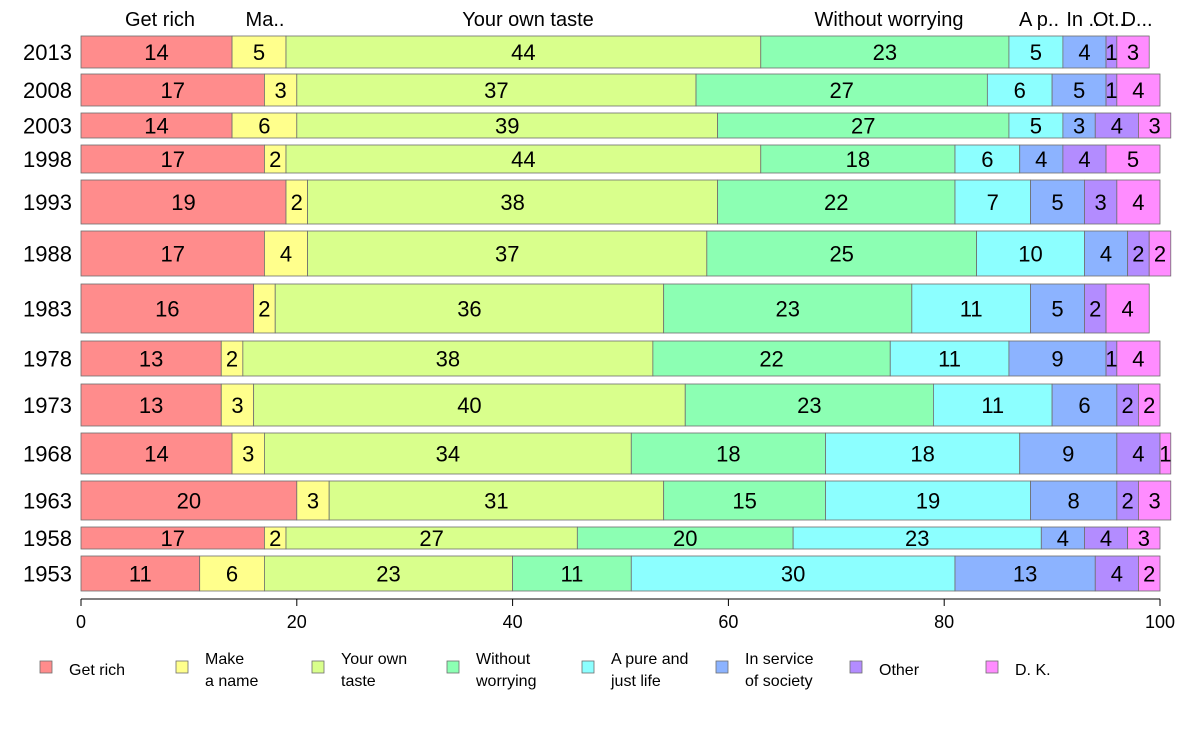 The height and width of the screenshot is (736, 1188). Describe the element at coordinates (993, 202) in the screenshot. I see `bar-value-label: 7` at that location.